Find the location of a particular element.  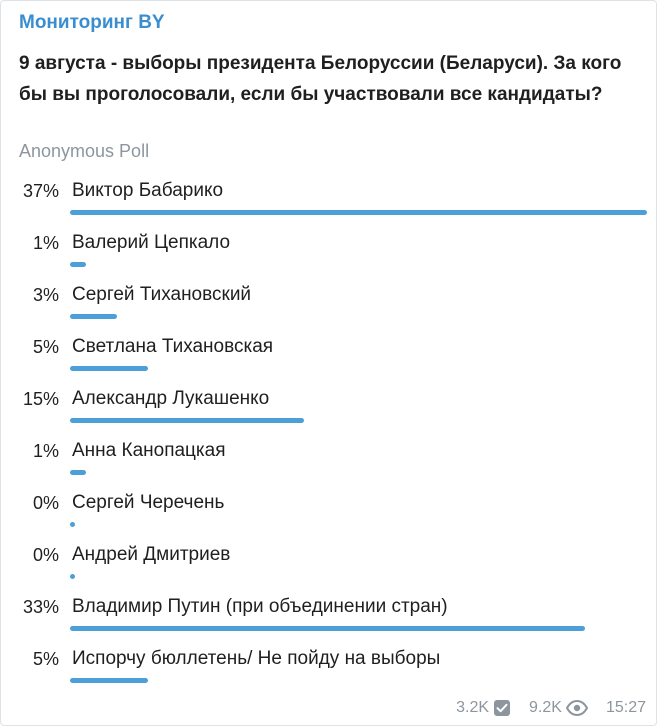

message-meta: 3.2K 9.2K 15:27 is located at coordinates (551, 708).